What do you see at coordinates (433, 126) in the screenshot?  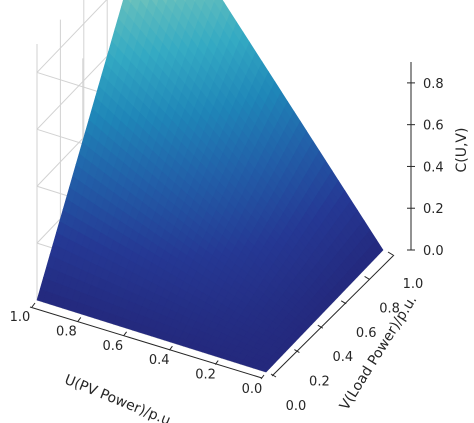 I see `z-tick-label: 0.6` at bounding box center [433, 126].